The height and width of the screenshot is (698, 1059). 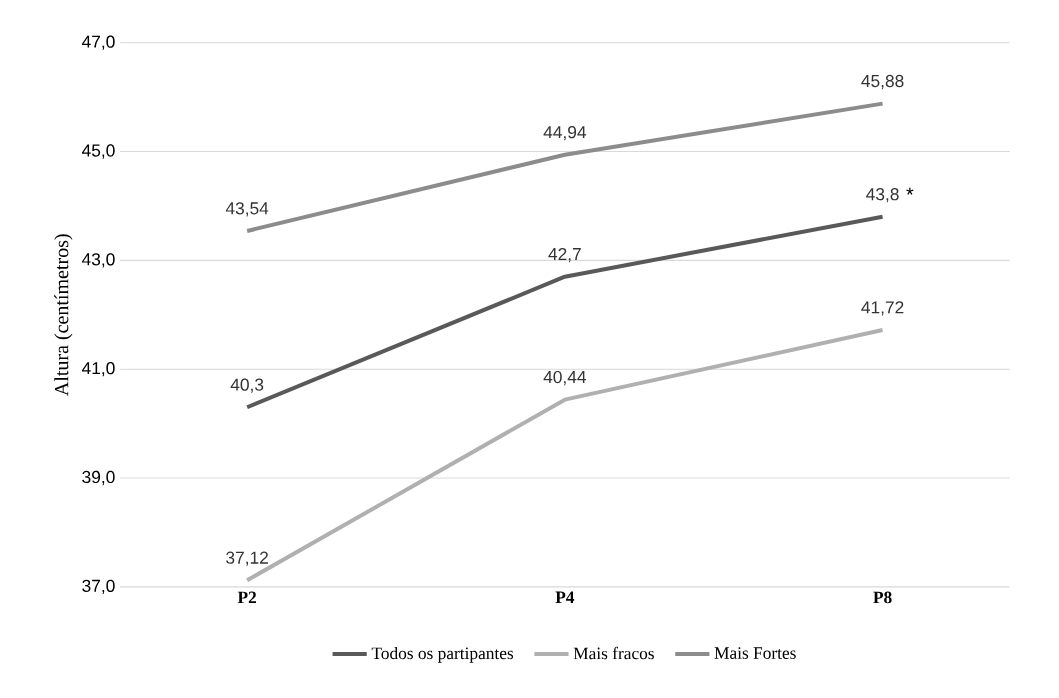 What do you see at coordinates (564, 255) in the screenshot?
I see `data-label: 42,7` at bounding box center [564, 255].